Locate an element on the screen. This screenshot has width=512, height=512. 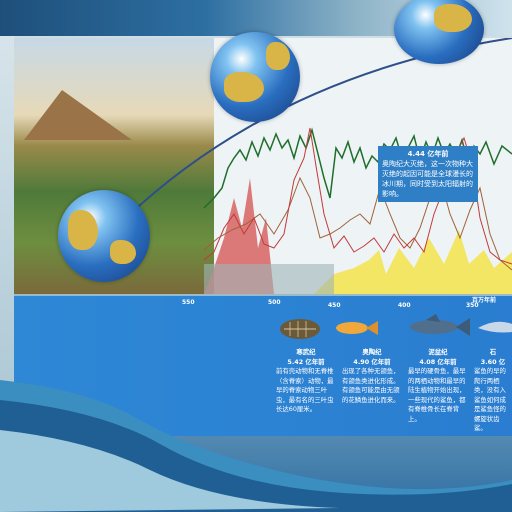
shark-icon is located at coordinates (495, 327).